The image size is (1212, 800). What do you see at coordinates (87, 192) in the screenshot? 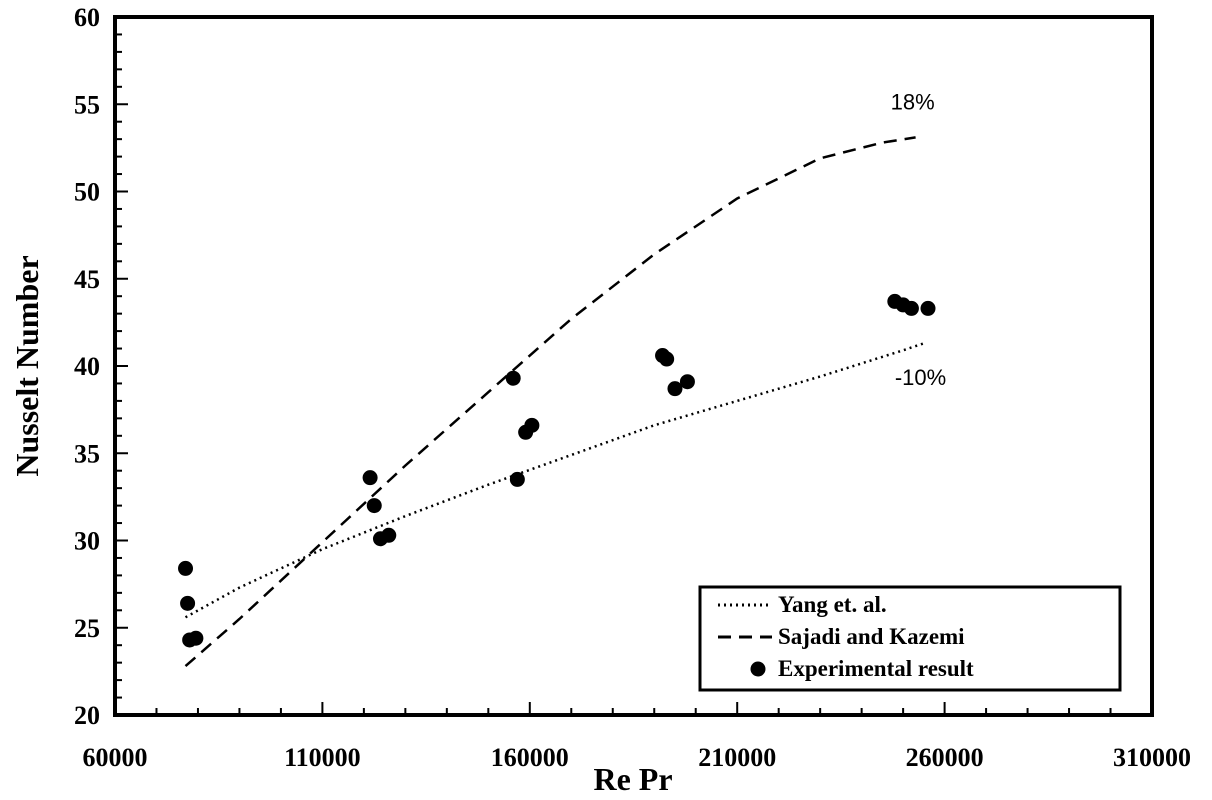
I see `y-tick-label: 50` at bounding box center [87, 192].